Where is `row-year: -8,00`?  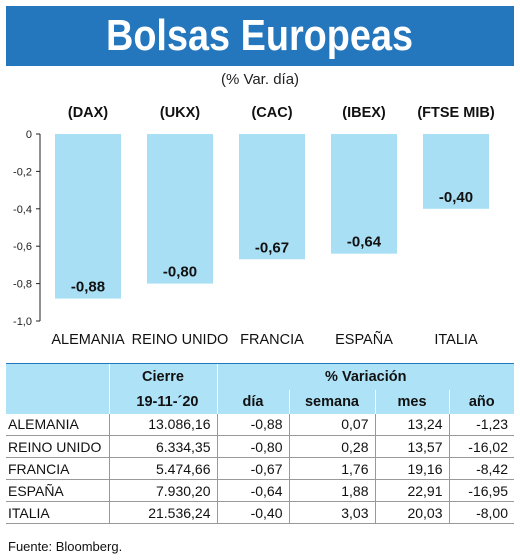 row-year: -8,00 is located at coordinates (481, 512).